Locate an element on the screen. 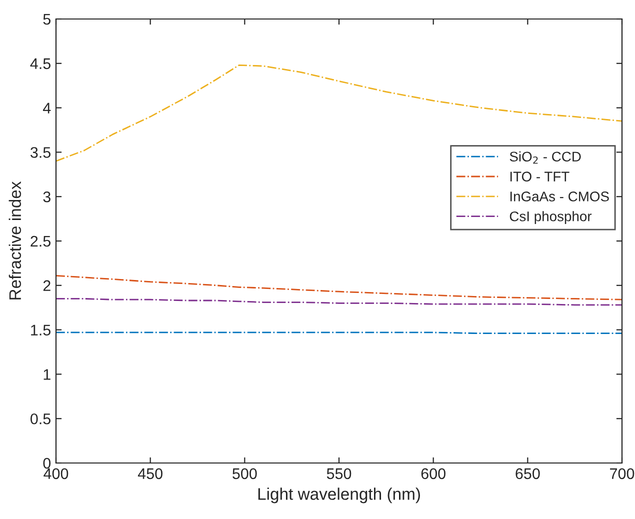 The height and width of the screenshot is (519, 635). x-tick-label: 650 is located at coordinates (528, 474).